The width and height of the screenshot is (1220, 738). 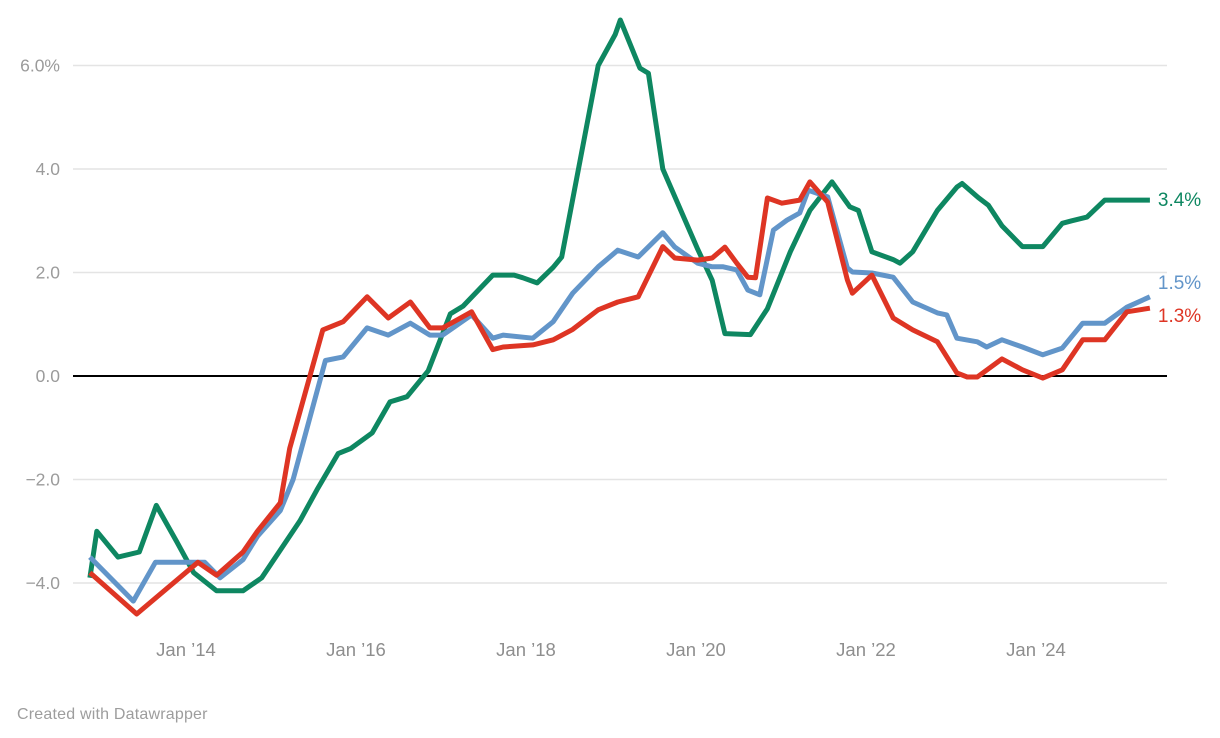 I want to click on datawrapper-attribution: Created with Datawrapper, so click(x=112, y=714).